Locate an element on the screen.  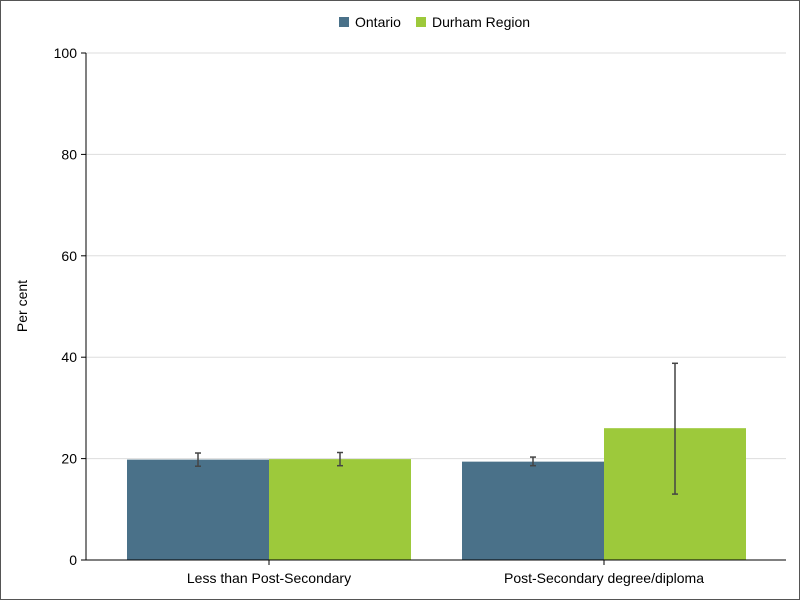
y-tick-label: 20 is located at coordinates (69, 459).